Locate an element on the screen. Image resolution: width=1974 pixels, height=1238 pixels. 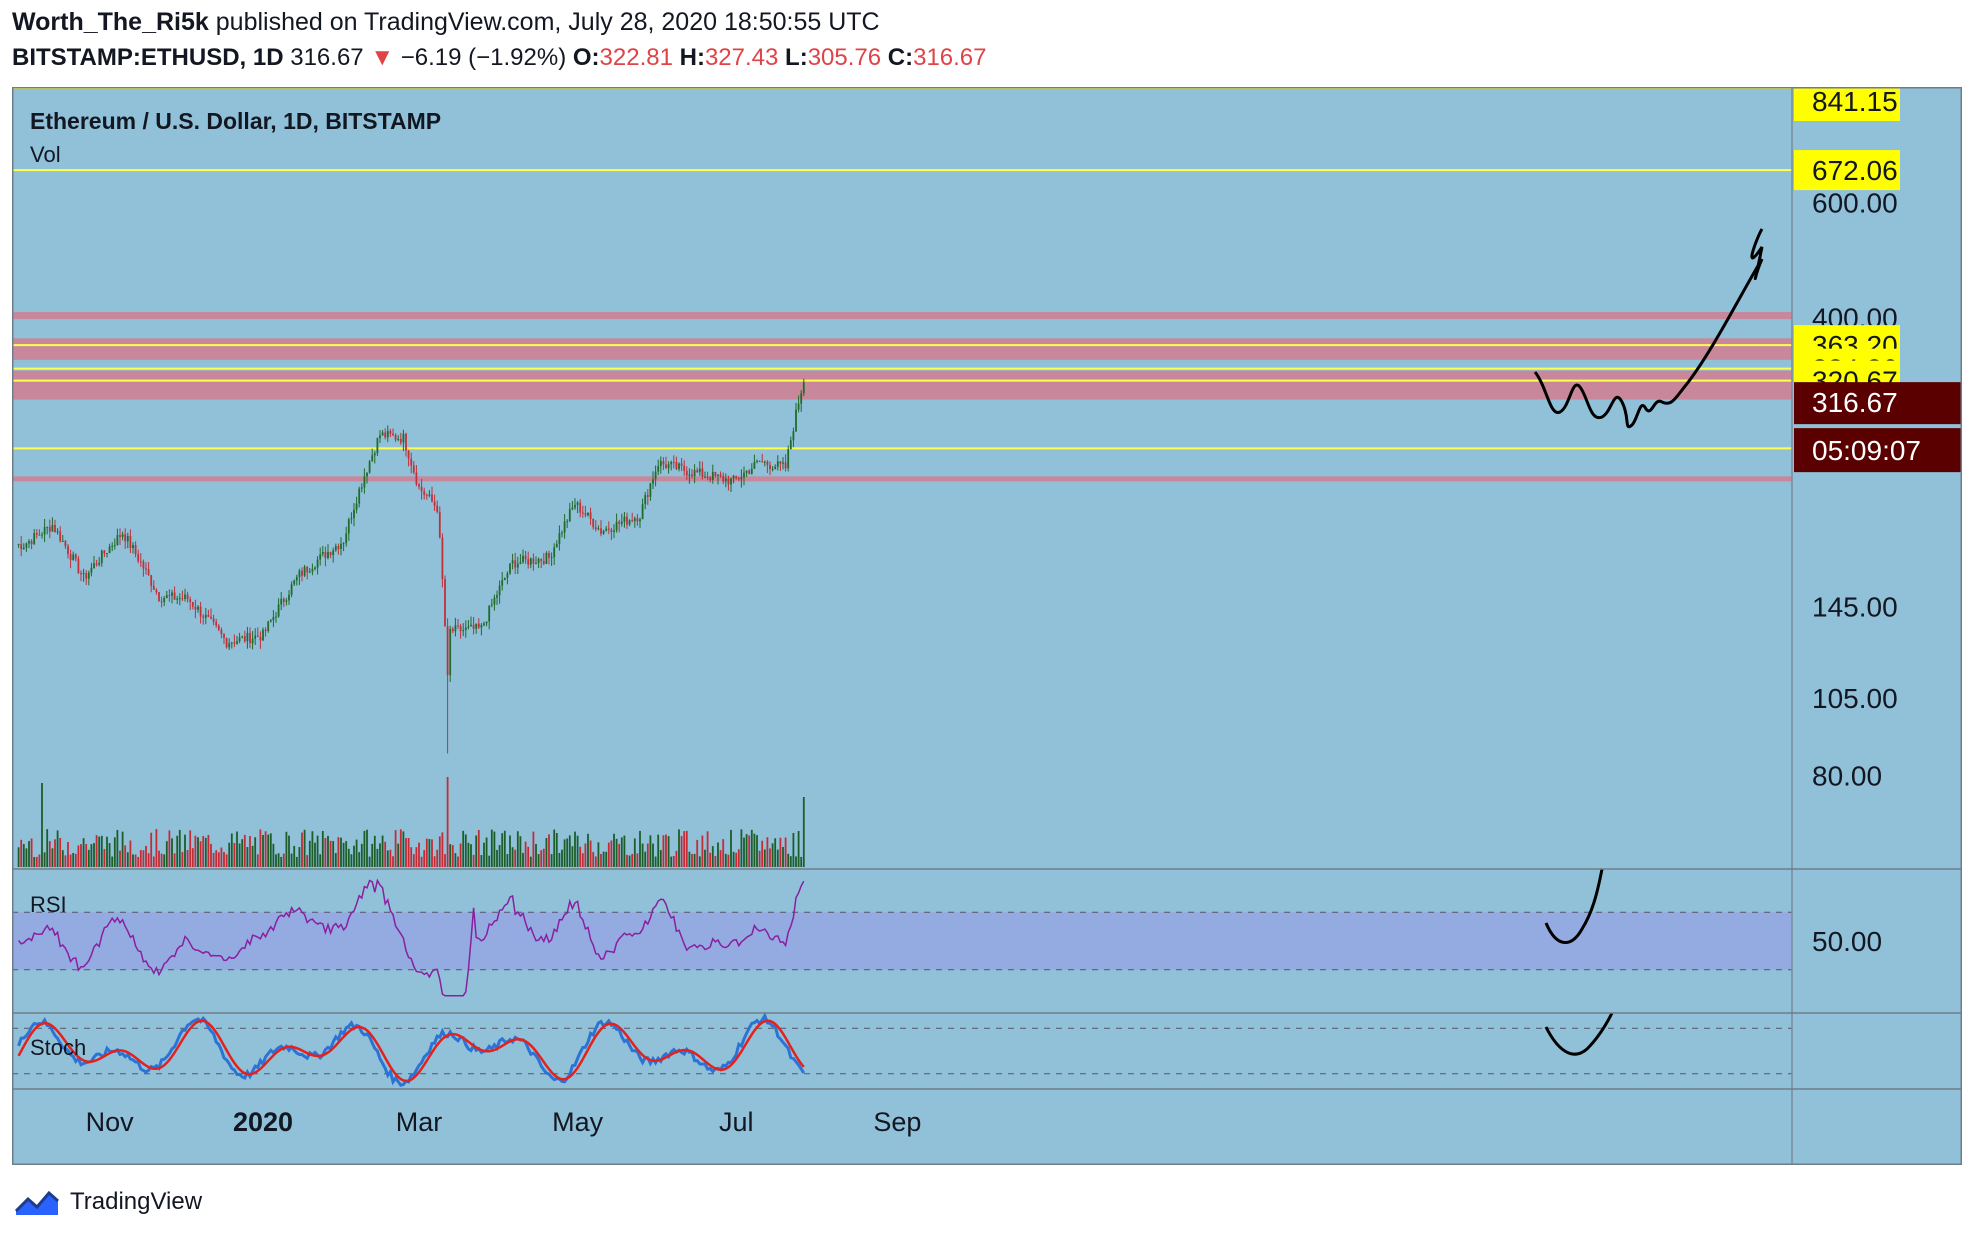
countdown-label: 05:09:07 is located at coordinates (1866, 450).